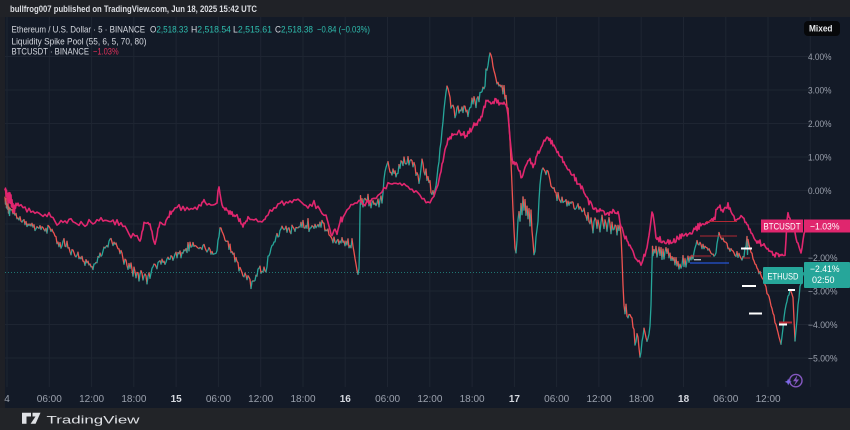  Describe the element at coordinates (177, 399) in the screenshot. I see `svg-text: 15` at that location.